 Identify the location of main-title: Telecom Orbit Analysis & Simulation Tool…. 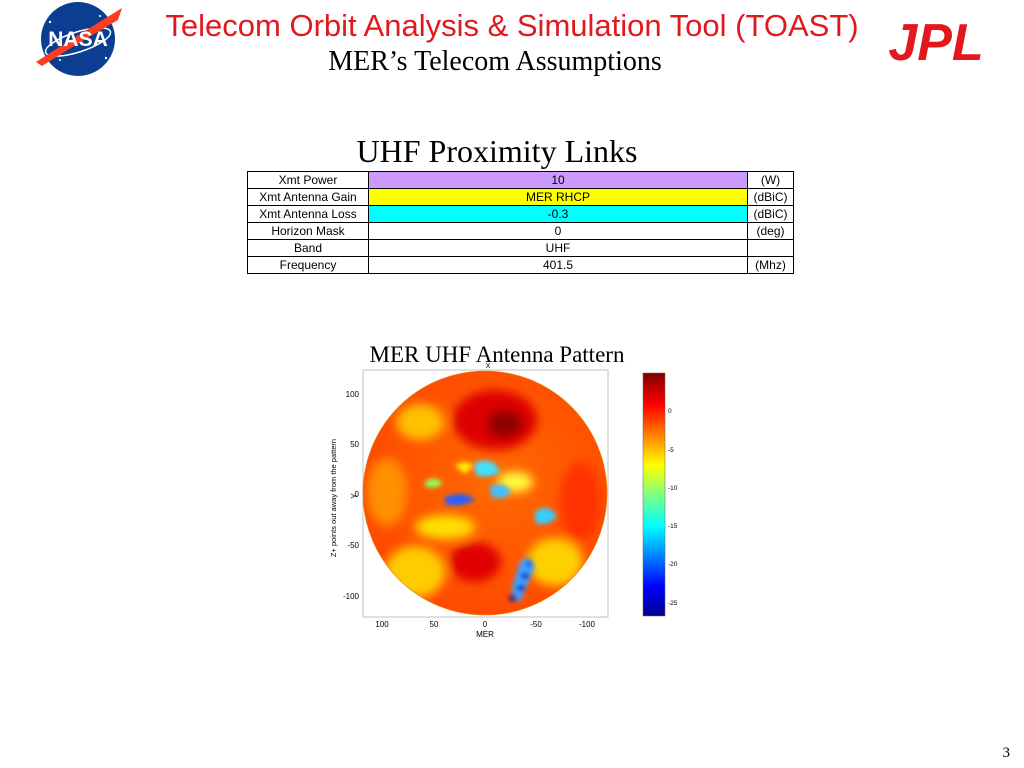
(512, 25).